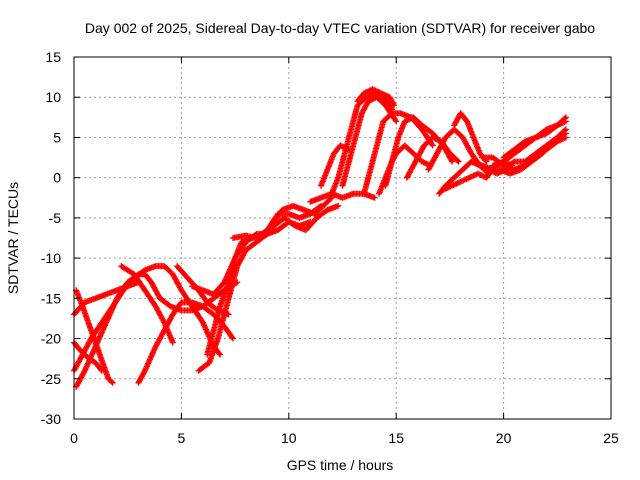 Image resolution: width=640 pixels, height=480 pixels. What do you see at coordinates (51, 339) in the screenshot?
I see `y-tick-label: -20` at bounding box center [51, 339].